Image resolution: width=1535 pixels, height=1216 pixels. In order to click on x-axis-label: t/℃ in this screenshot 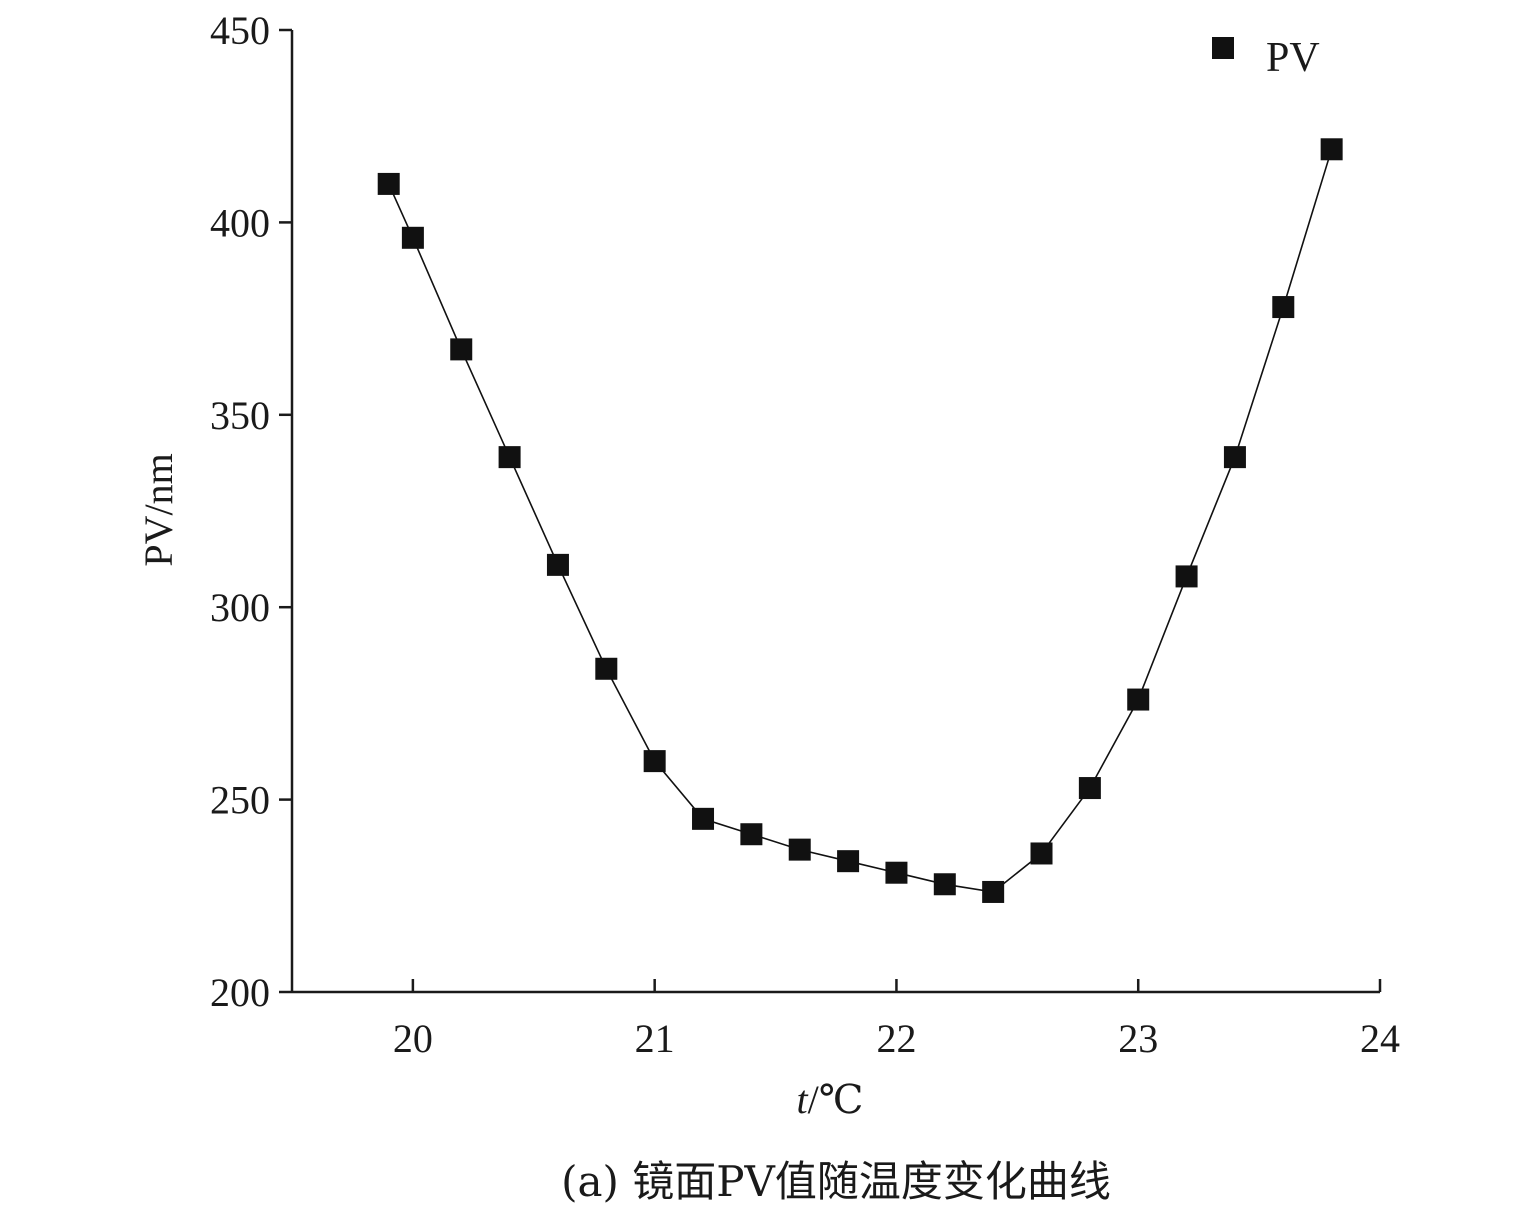, I will do `click(830, 1099)`.